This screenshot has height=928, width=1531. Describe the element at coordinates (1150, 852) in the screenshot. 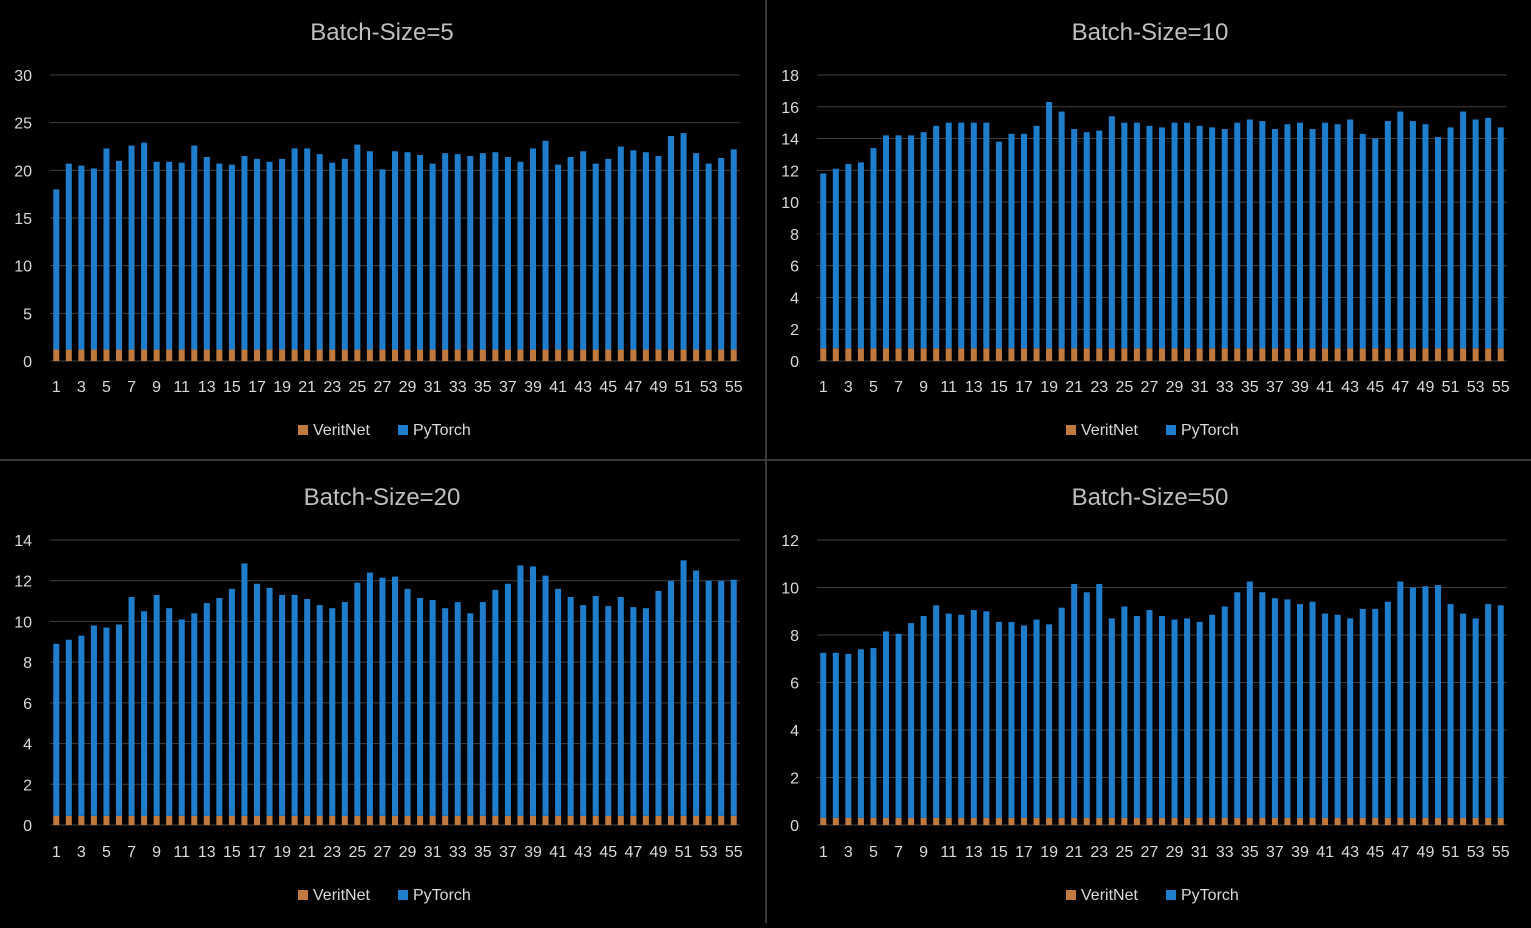

I see `x-tick-label: 27` at that location.